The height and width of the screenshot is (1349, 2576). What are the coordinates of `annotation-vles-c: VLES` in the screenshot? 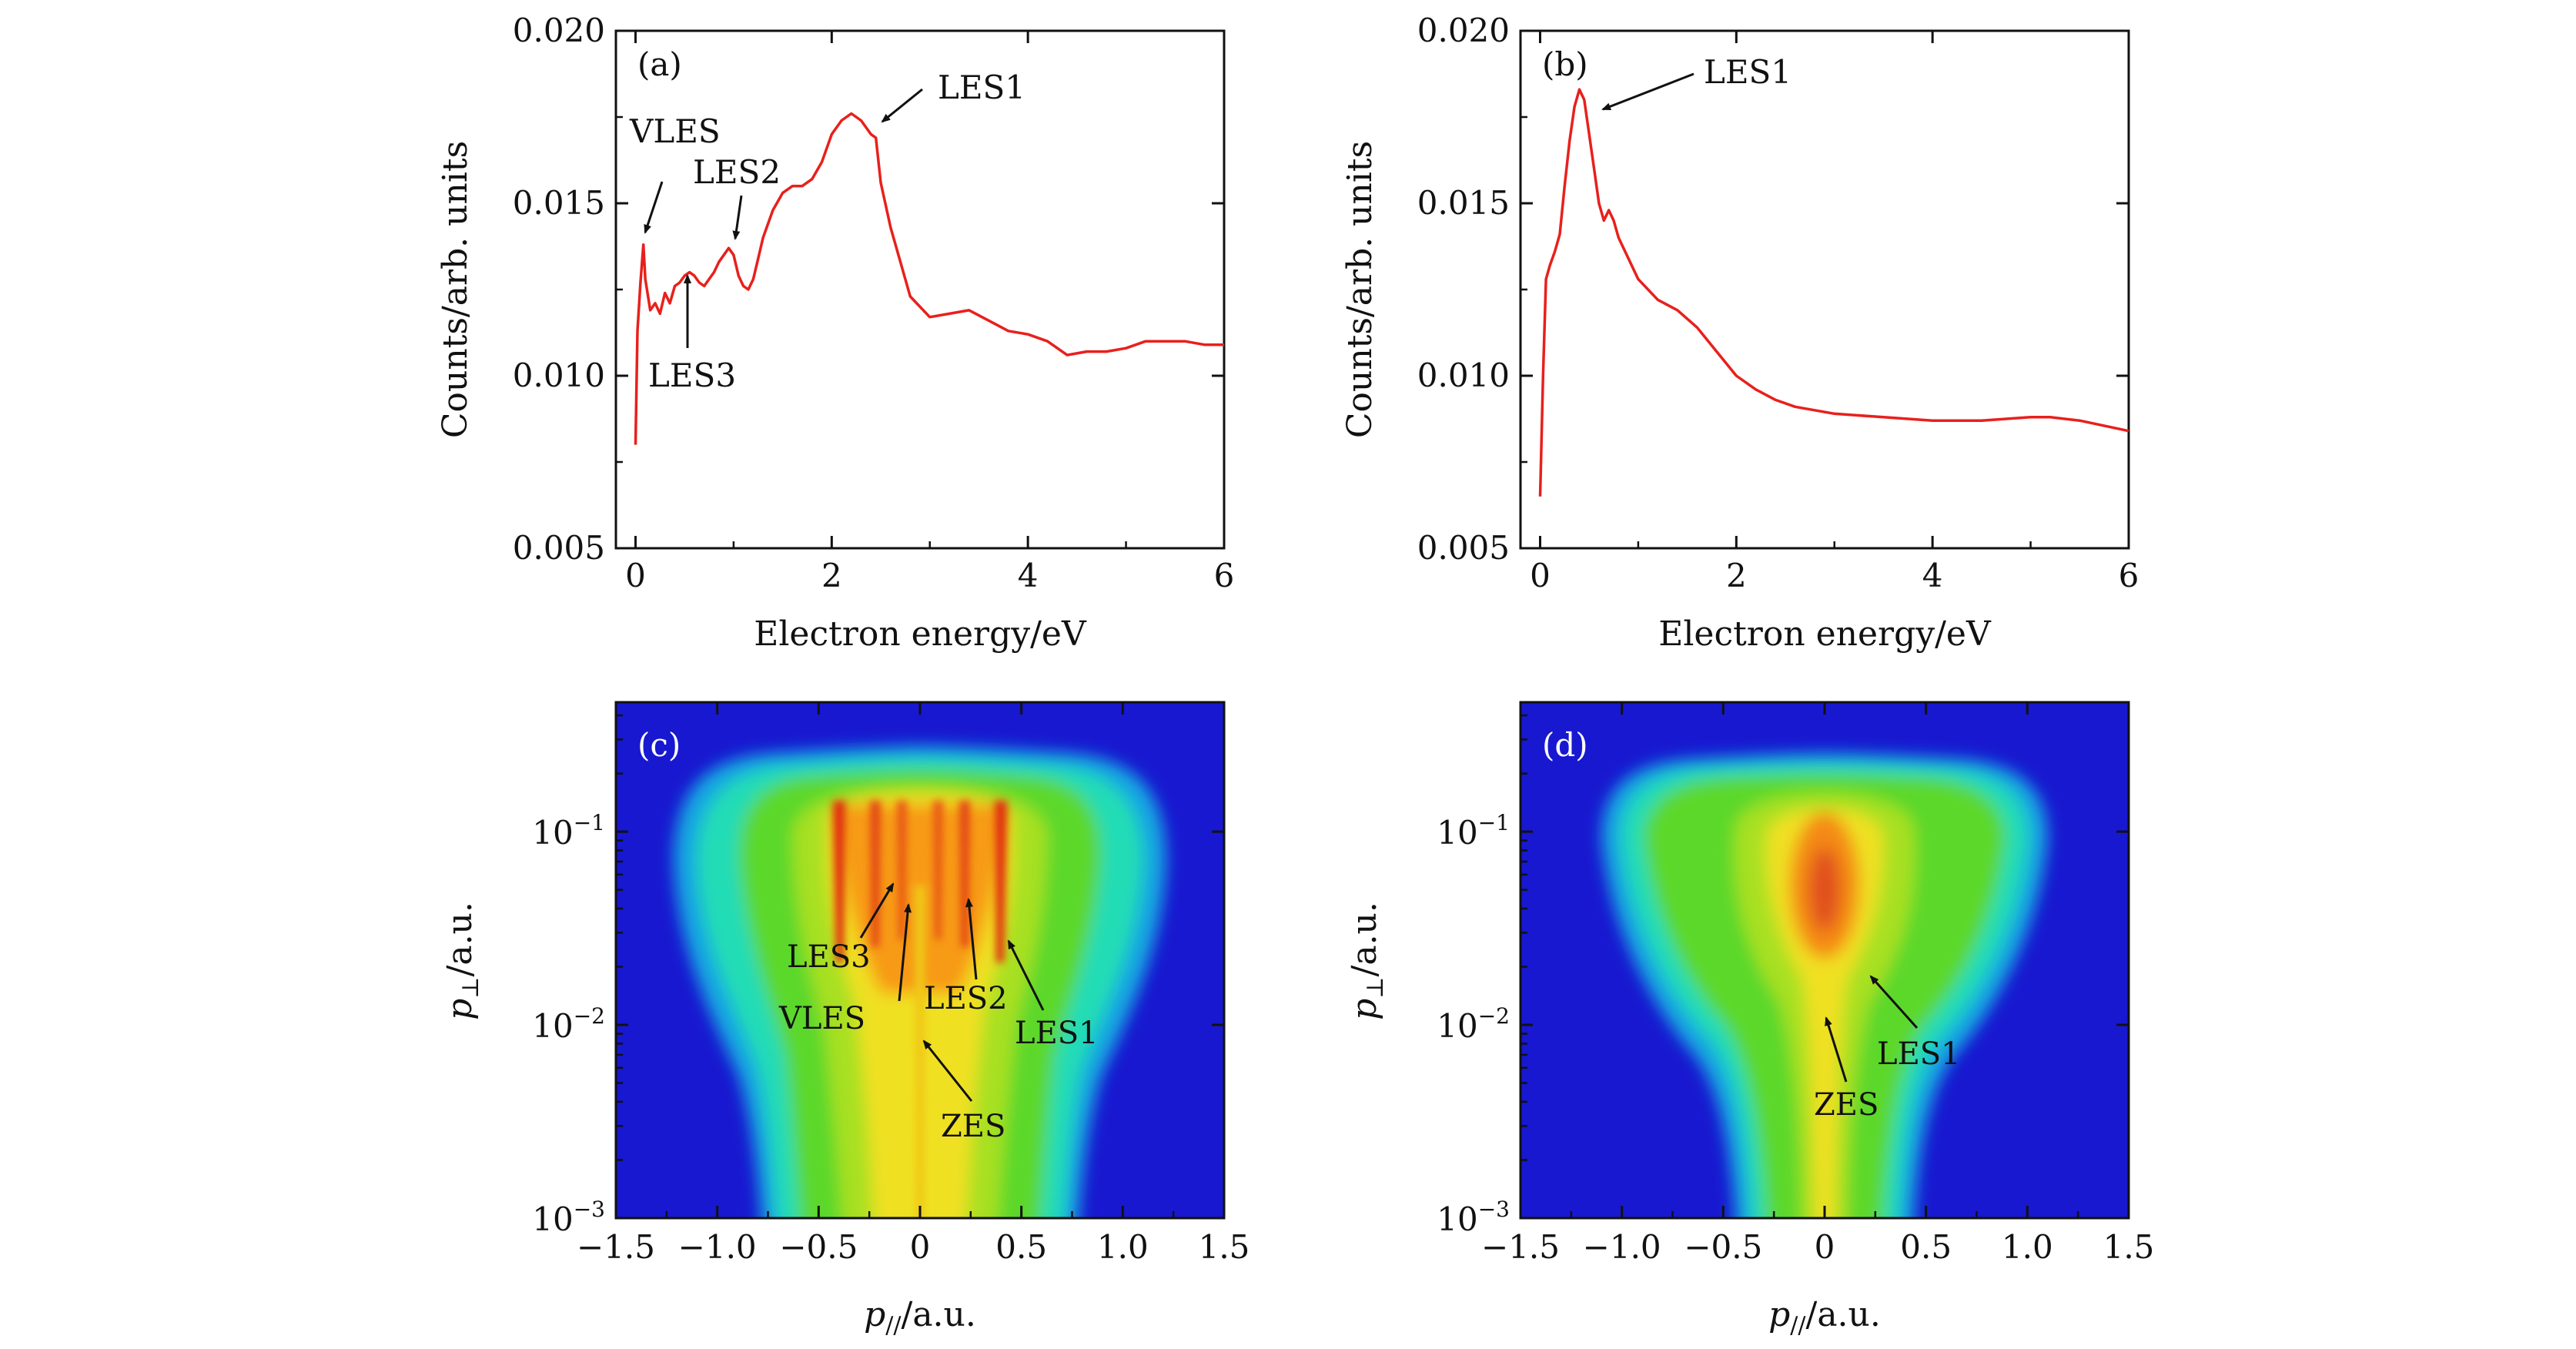 It's located at (822, 1018).